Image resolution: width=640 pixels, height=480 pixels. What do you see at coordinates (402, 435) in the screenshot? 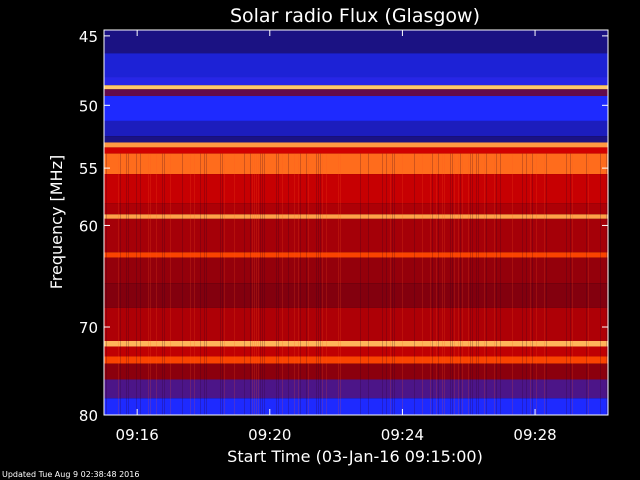
I see `x-tick-label: 09:24` at bounding box center [402, 435].